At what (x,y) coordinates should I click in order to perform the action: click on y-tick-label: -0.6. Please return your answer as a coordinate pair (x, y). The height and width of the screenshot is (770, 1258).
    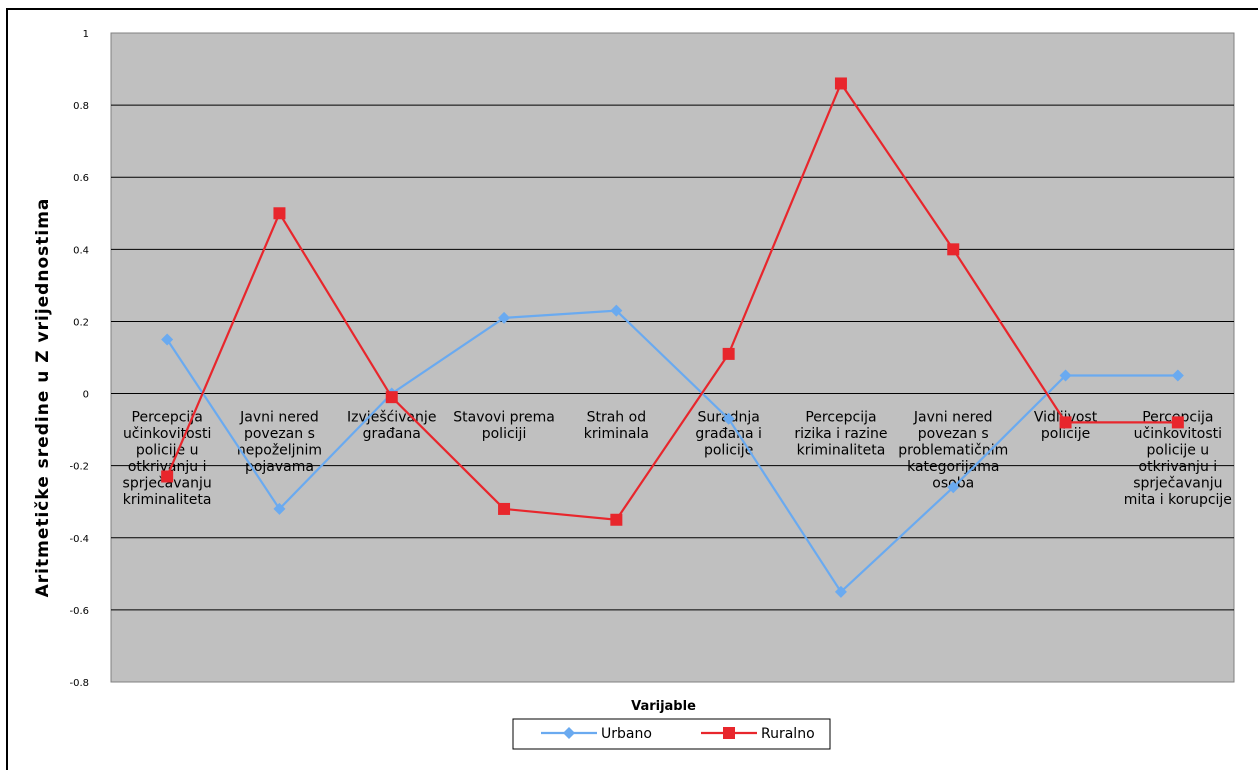
    Looking at the image, I should click on (79, 611).